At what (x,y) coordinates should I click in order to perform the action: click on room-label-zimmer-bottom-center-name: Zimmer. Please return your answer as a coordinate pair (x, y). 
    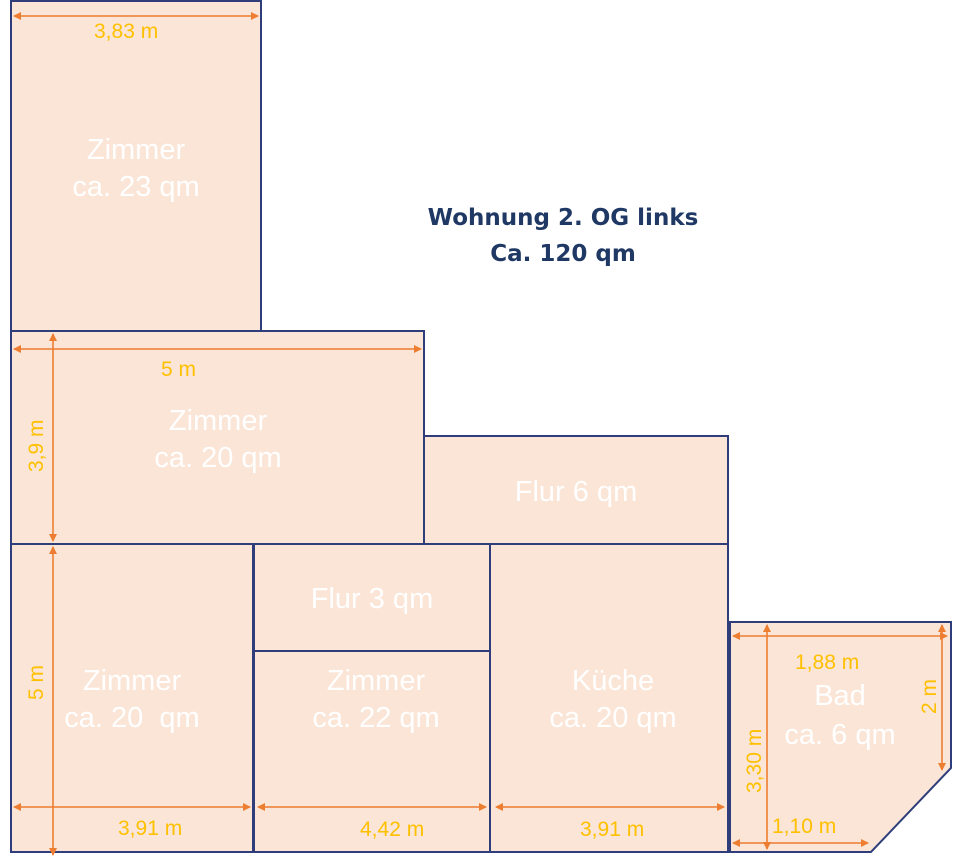
    Looking at the image, I should click on (376, 681).